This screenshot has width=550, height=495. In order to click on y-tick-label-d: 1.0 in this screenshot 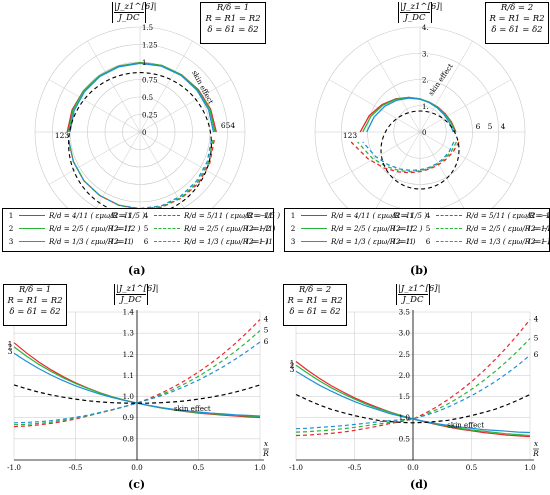, I will do `click(405, 417)`.